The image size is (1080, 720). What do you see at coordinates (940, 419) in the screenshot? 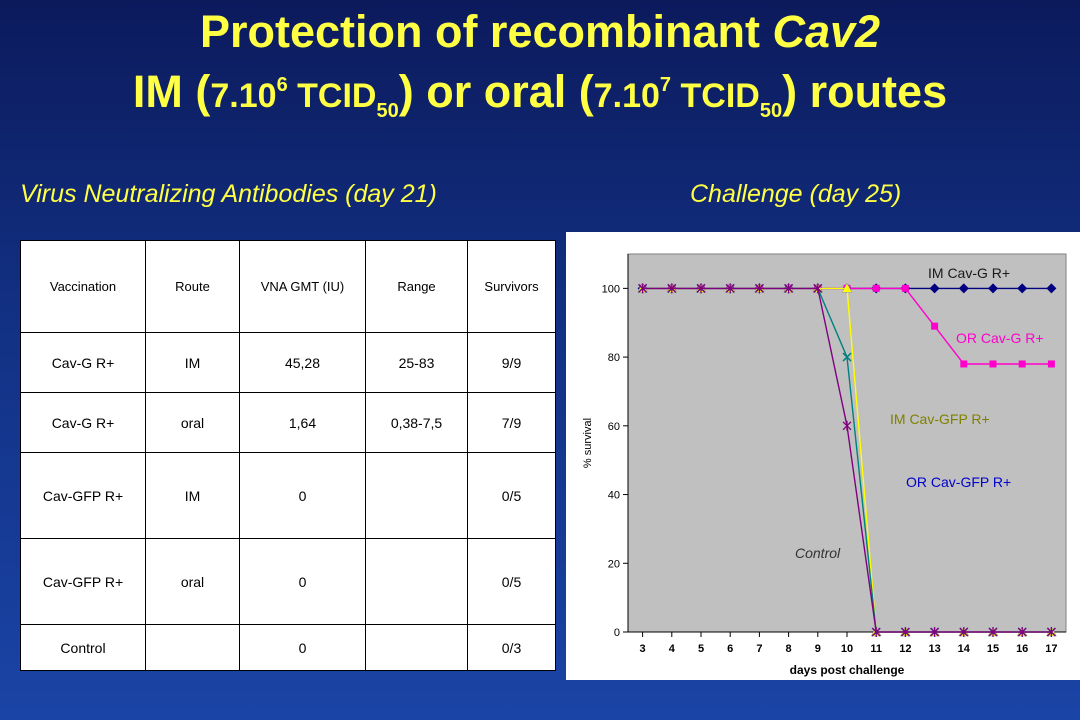
I see `series-label: IM Cav-GFP R+` at bounding box center [940, 419].